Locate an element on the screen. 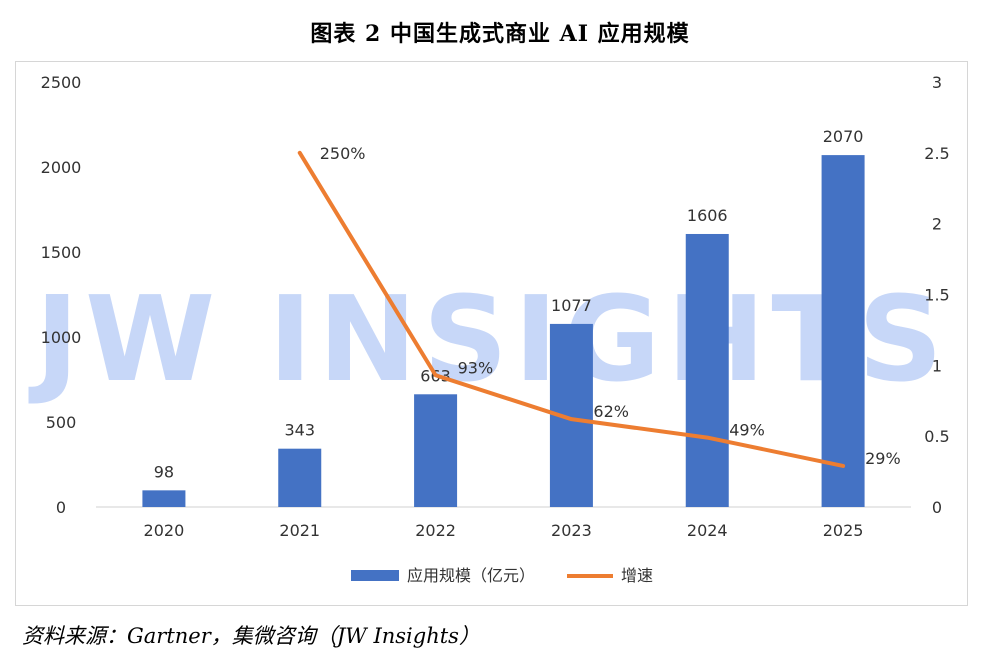 This screenshot has width=1000, height=655. x-tick-label: 2025 is located at coordinates (843, 530).